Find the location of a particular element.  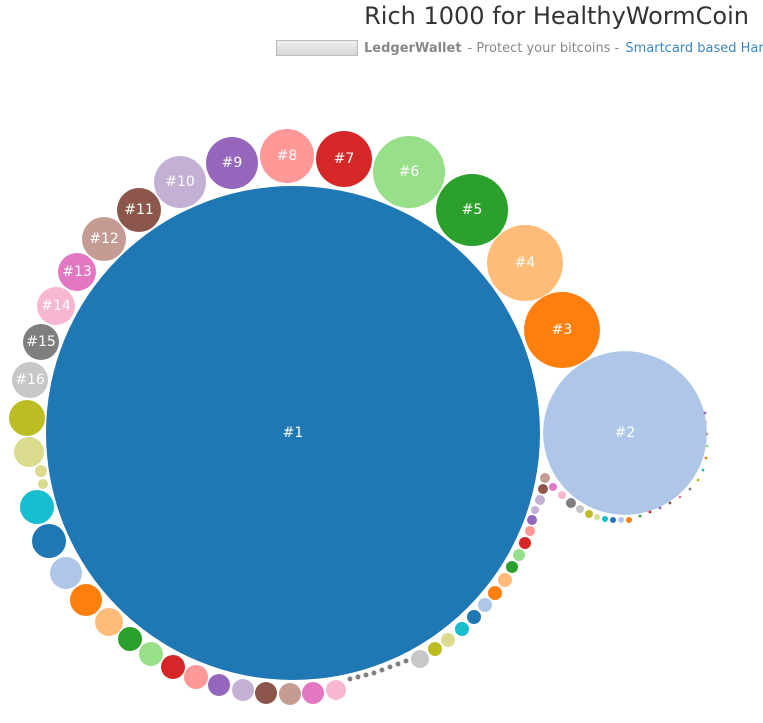

bubble-label: #9 is located at coordinates (232, 163).